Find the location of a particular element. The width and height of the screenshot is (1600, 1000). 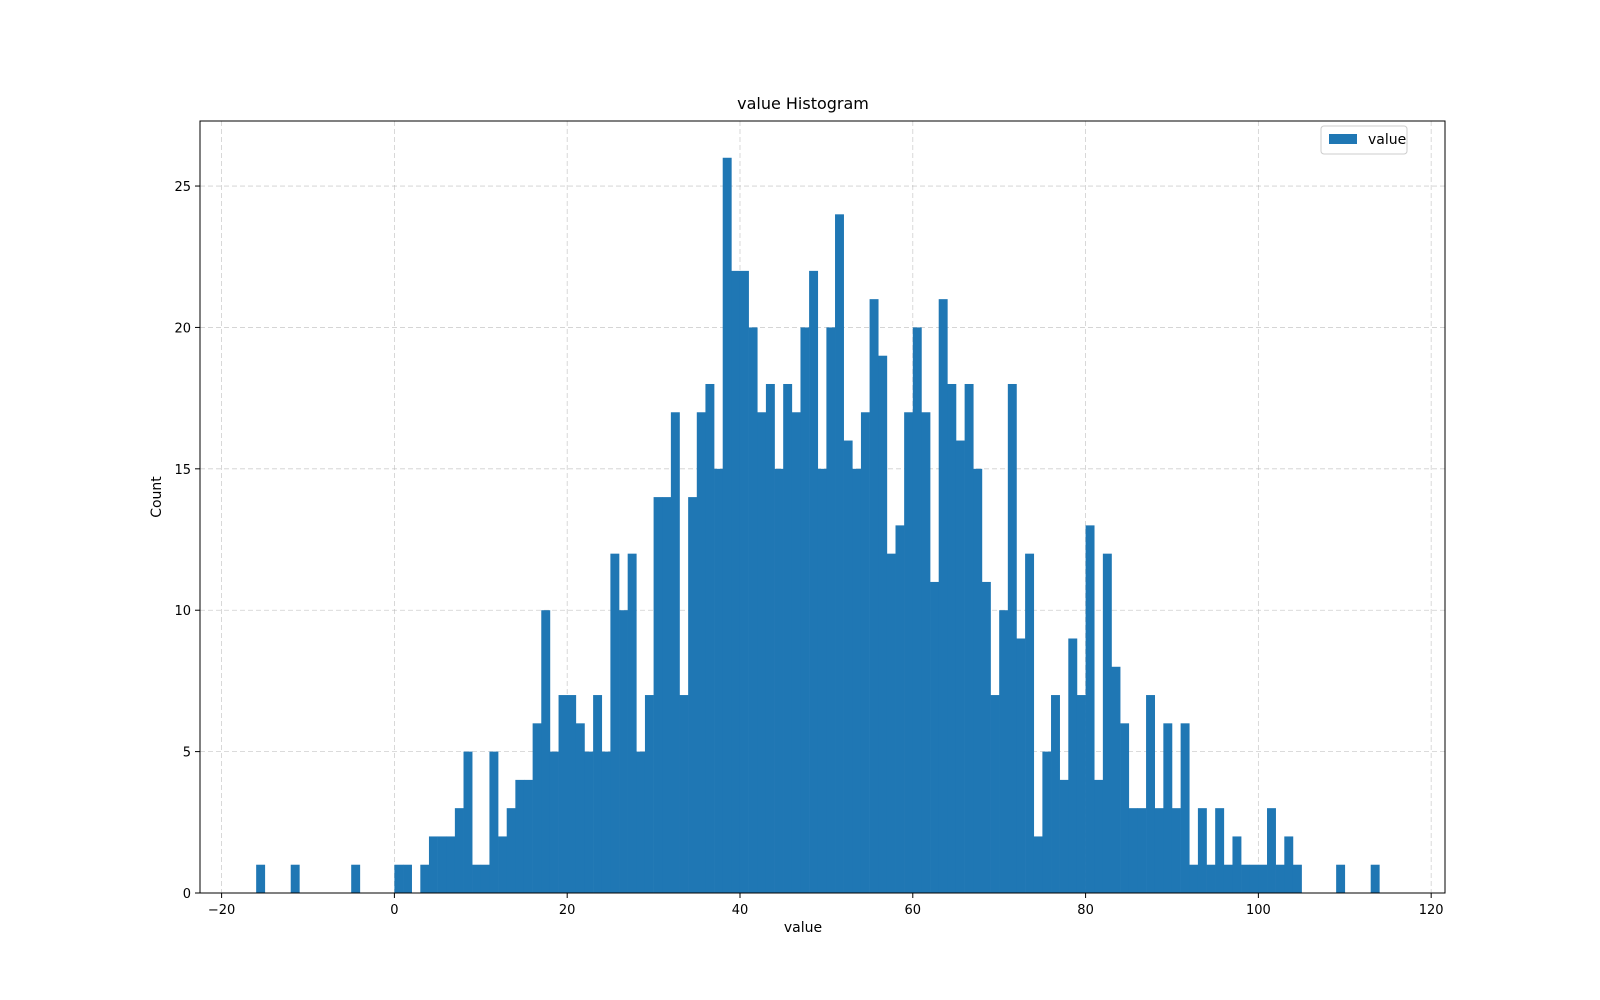

y-tick-label: 0 is located at coordinates (187, 894).